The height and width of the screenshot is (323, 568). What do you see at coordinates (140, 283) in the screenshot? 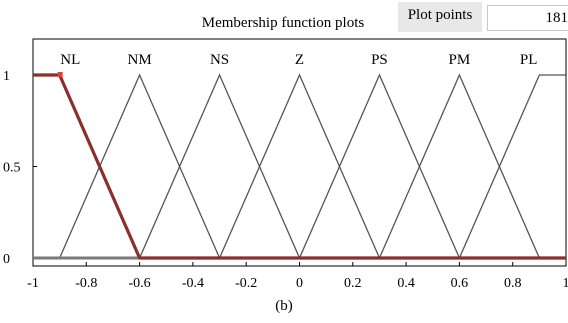
I see `x-tick-label: -0.6` at bounding box center [140, 283].